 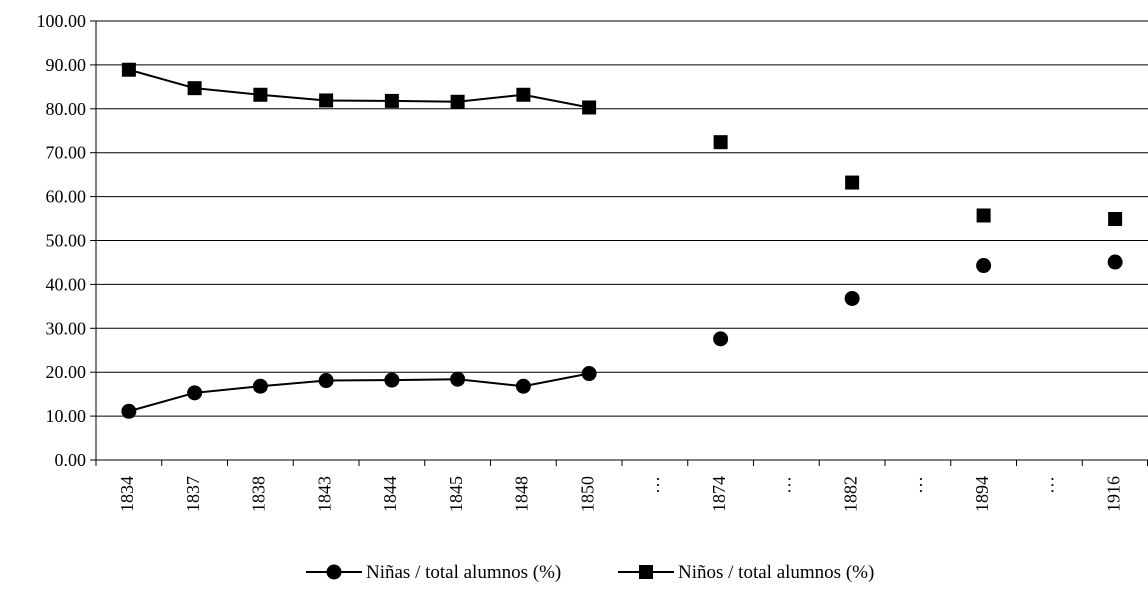 I want to click on y-tick-label: 70.00, so click(x=66, y=153).